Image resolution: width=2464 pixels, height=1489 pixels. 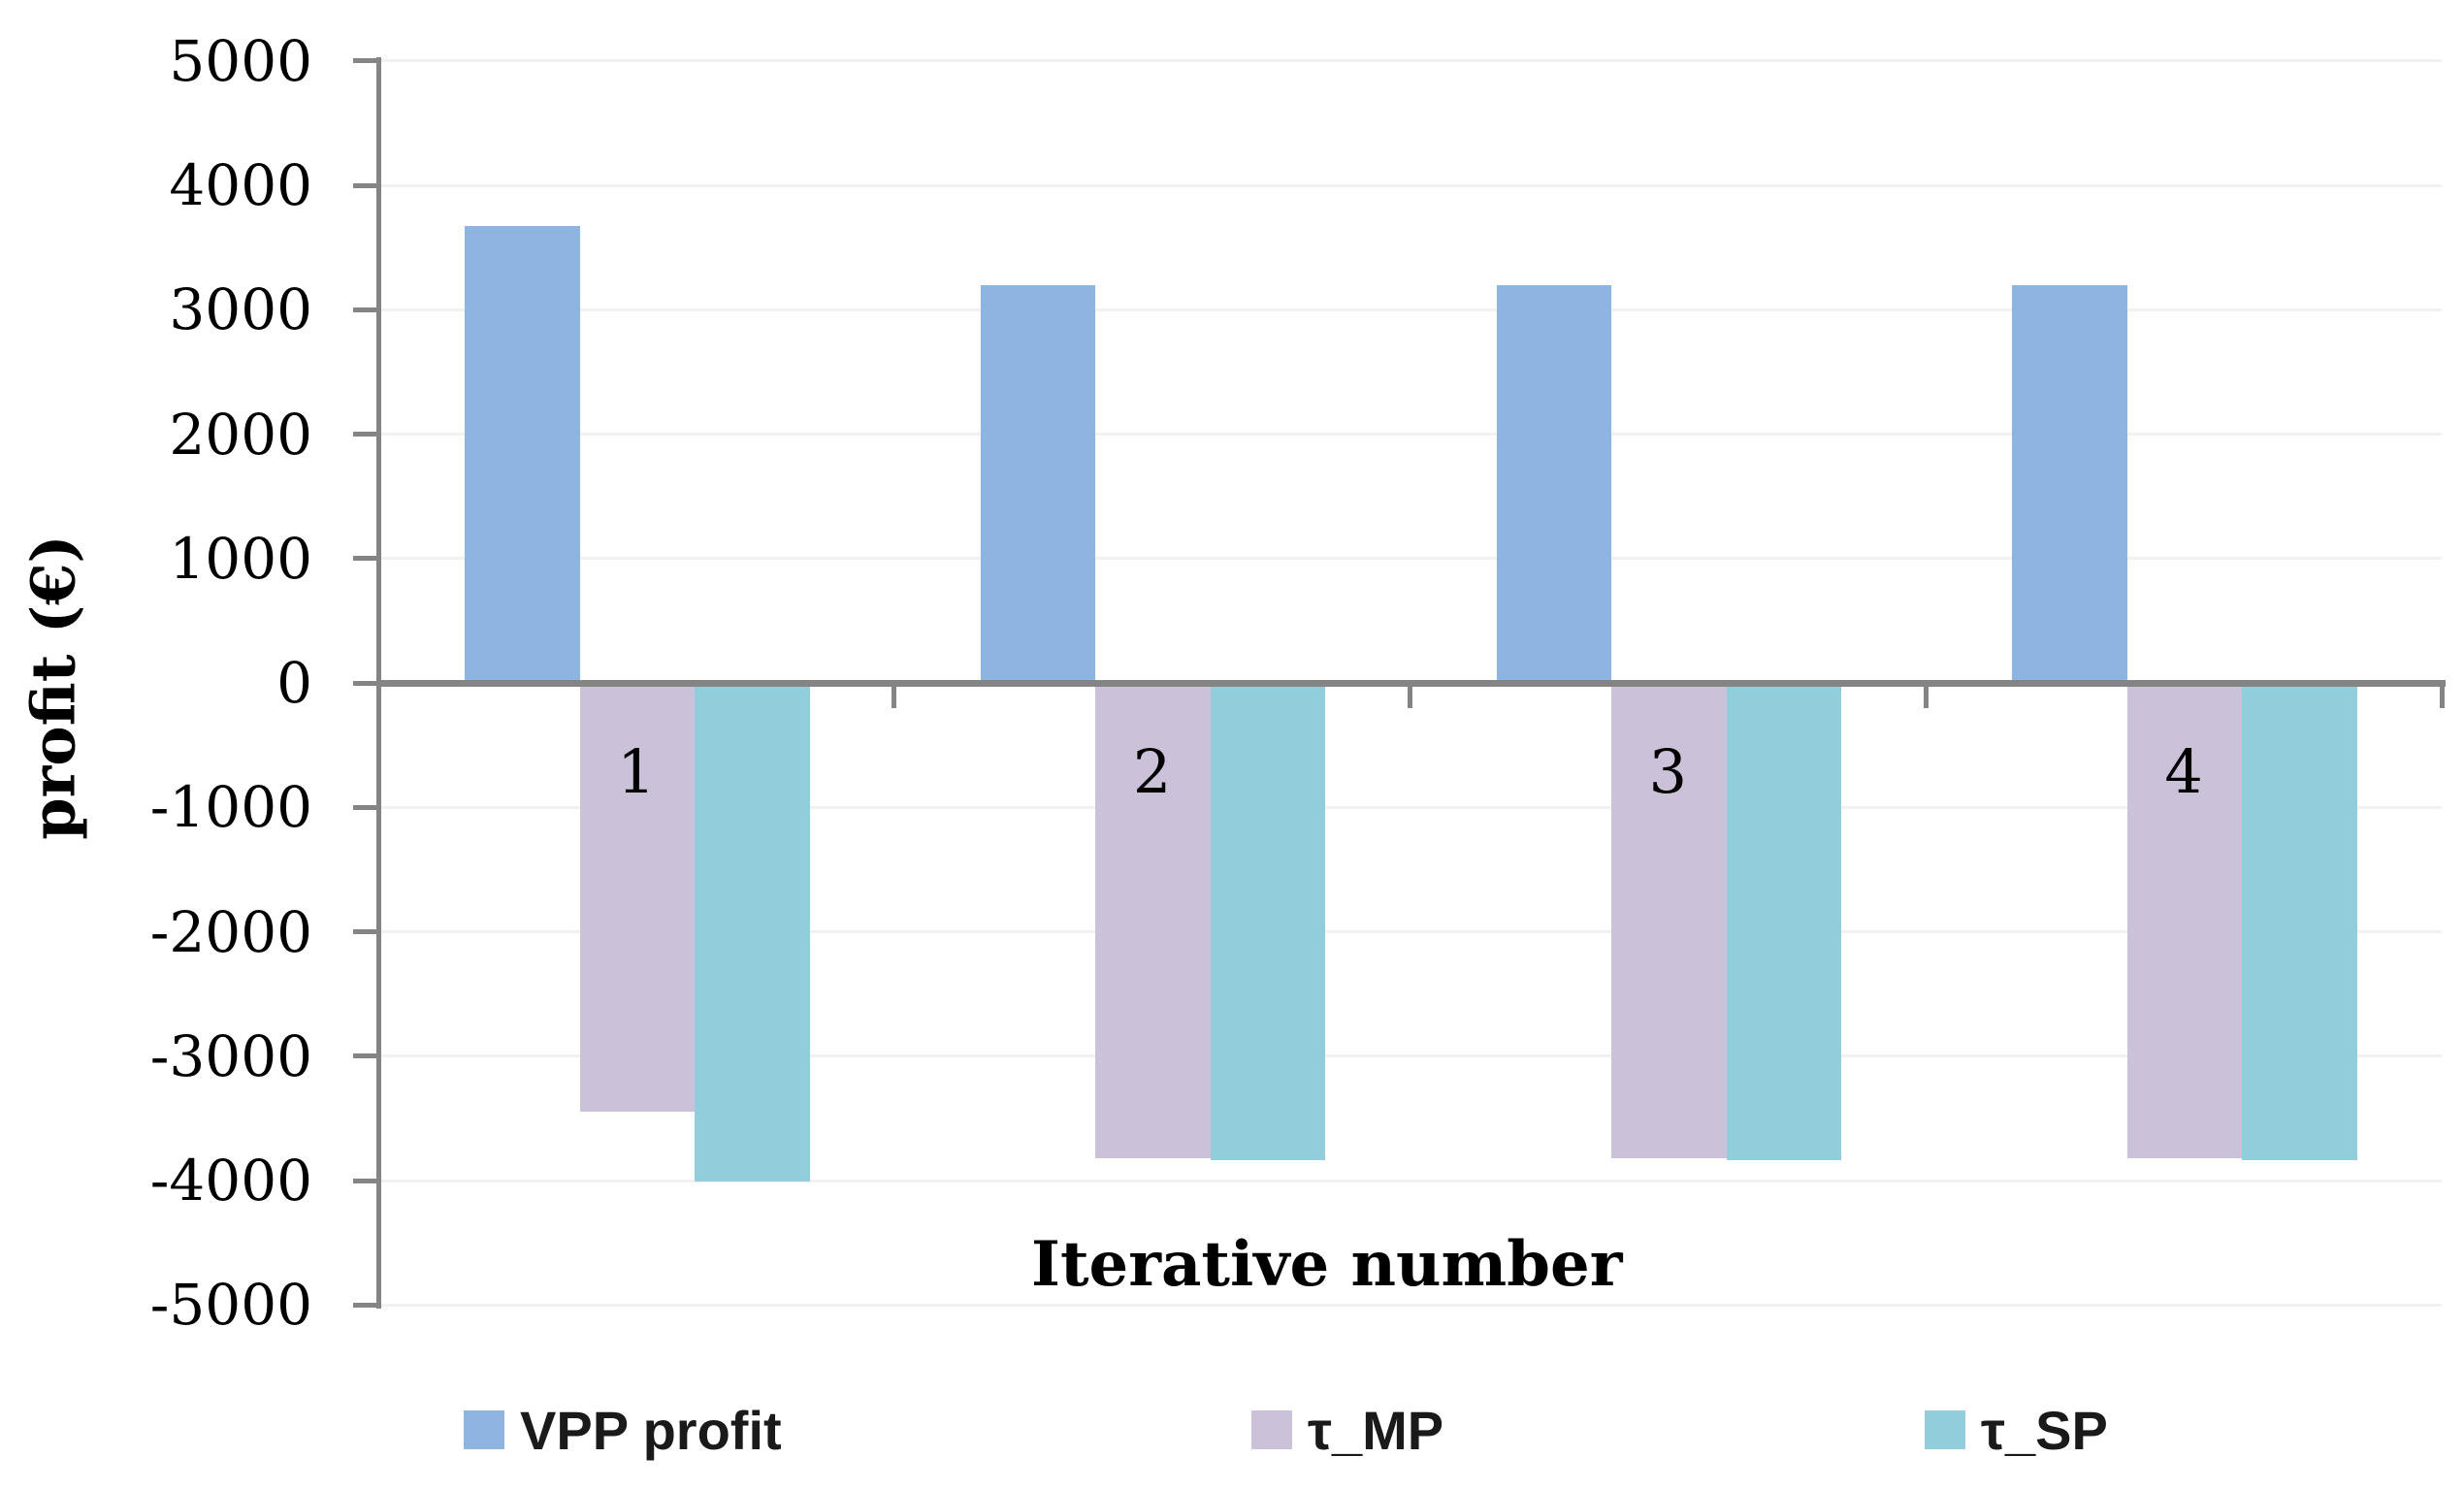 What do you see at coordinates (1268, 922) in the screenshot?
I see `bar-τ_sp-cat2` at bounding box center [1268, 922].